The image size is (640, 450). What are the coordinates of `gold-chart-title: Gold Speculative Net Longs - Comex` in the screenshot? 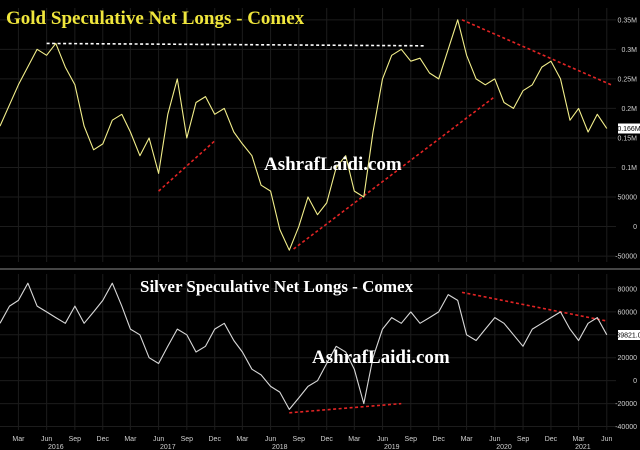 It's located at (155, 18).